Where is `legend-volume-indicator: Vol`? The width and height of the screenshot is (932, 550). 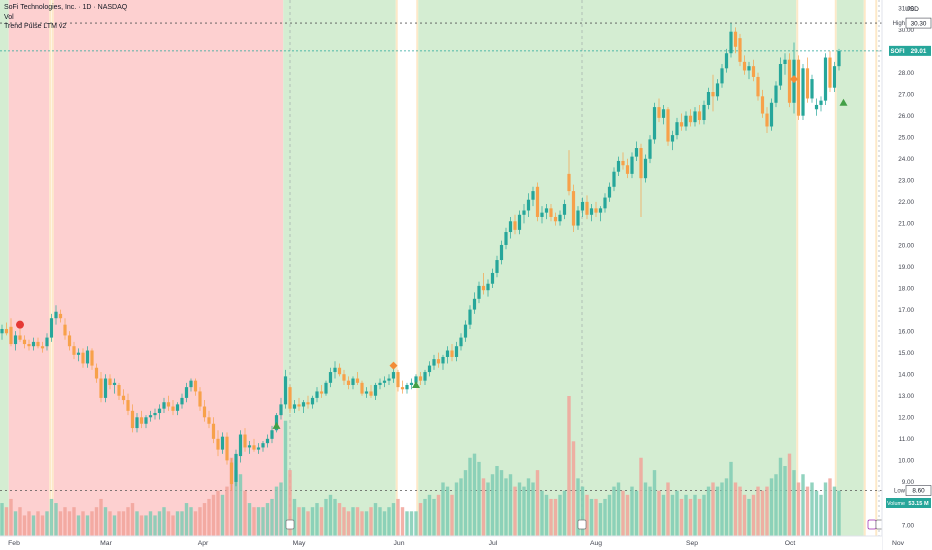
legend-volume-indicator: Vol is located at coordinates (9, 17).